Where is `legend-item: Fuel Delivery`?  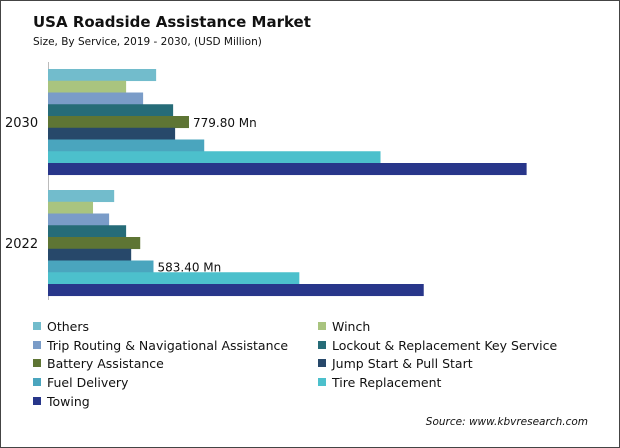
legend-item: Fuel Delivery is located at coordinates (81, 382).